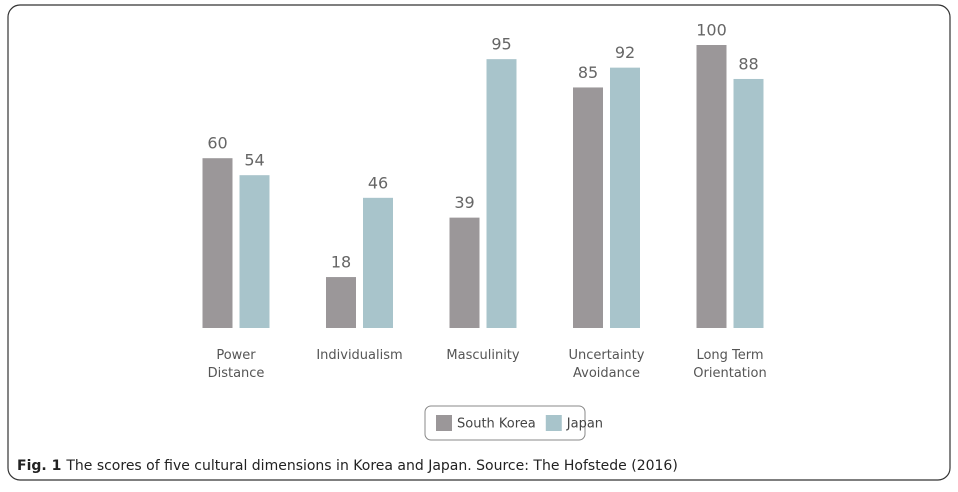 This screenshot has height=492, width=958. What do you see at coordinates (483, 355) in the screenshot?
I see `x-tick-label: Masculinity` at bounding box center [483, 355].